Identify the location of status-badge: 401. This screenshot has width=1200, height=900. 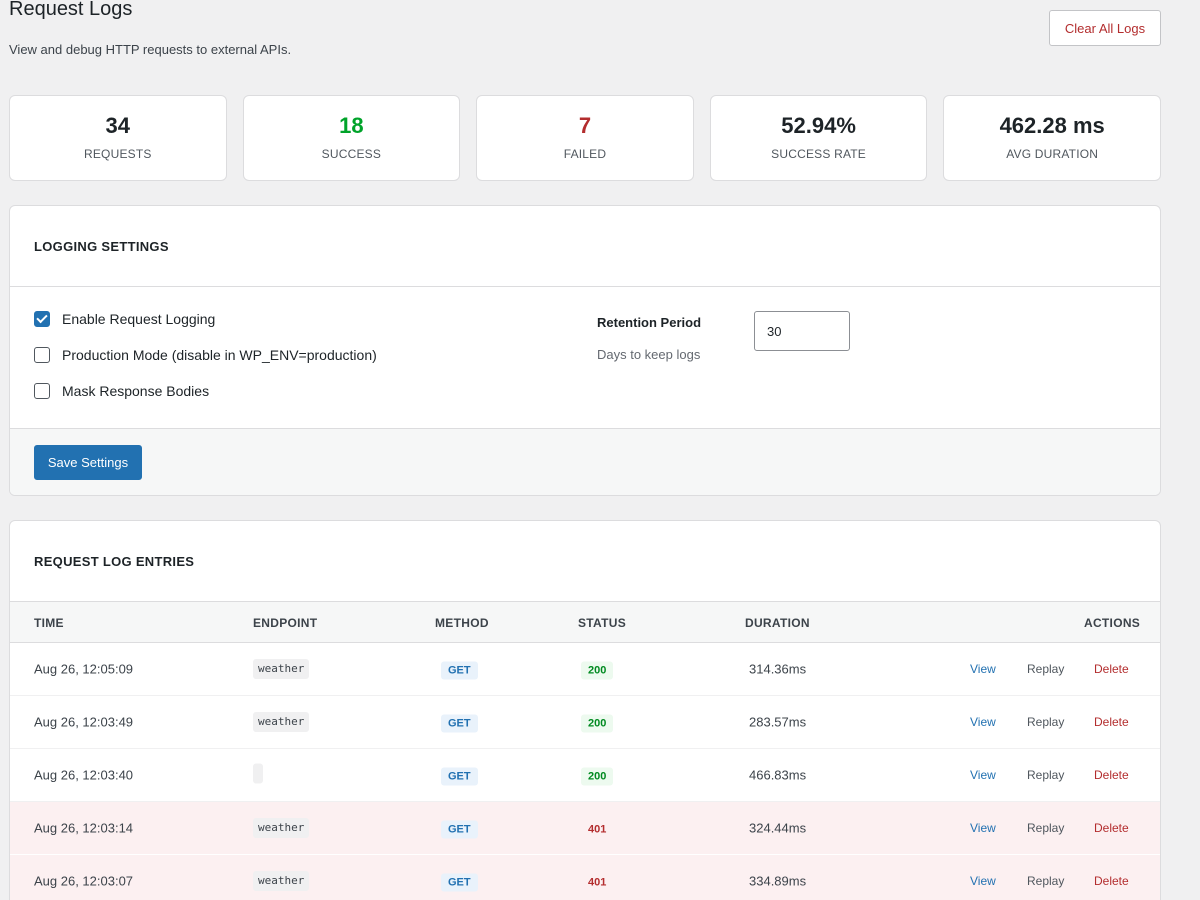
(597, 882).